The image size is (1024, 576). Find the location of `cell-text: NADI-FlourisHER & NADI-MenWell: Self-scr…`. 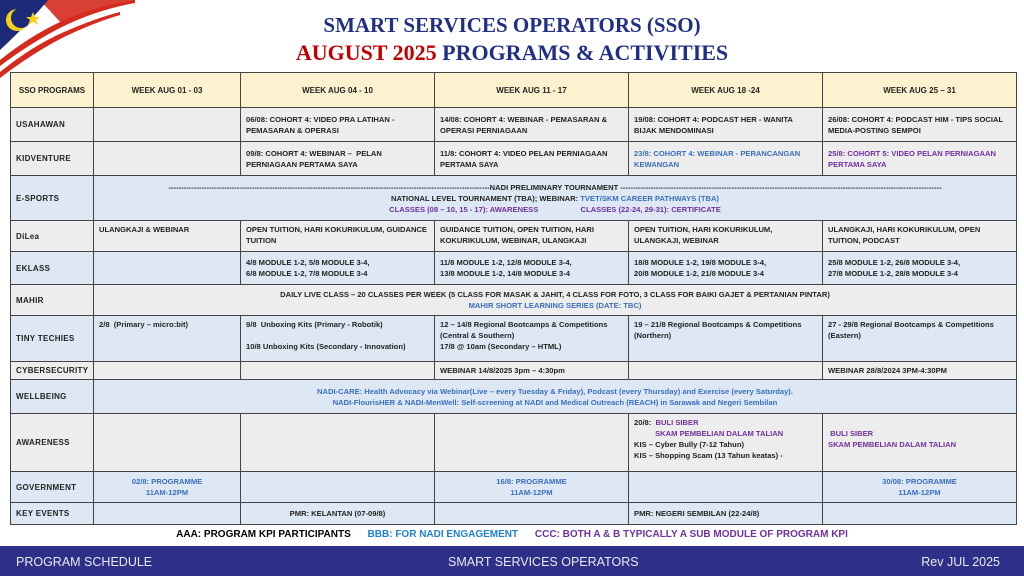

cell-text: NADI-FlourisHER & NADI-MenWell: Self-scr… is located at coordinates (555, 402).